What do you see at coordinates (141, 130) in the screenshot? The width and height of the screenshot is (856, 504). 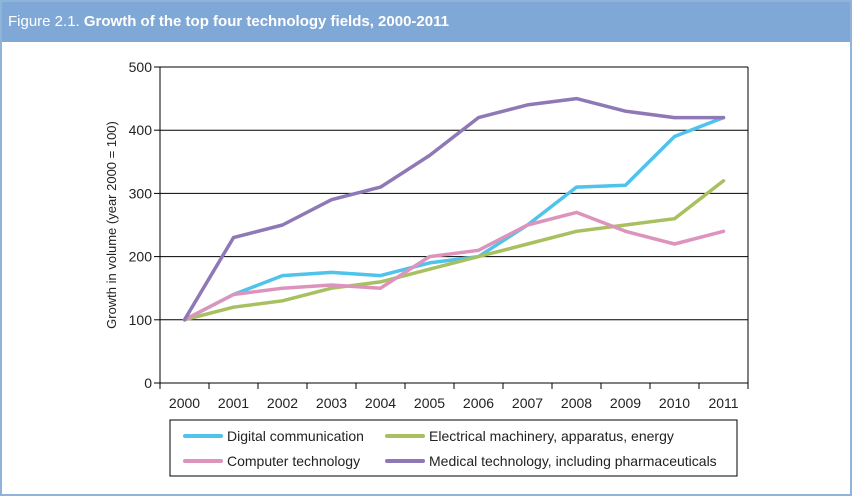 I see `y-tick-label: 400` at bounding box center [141, 130].